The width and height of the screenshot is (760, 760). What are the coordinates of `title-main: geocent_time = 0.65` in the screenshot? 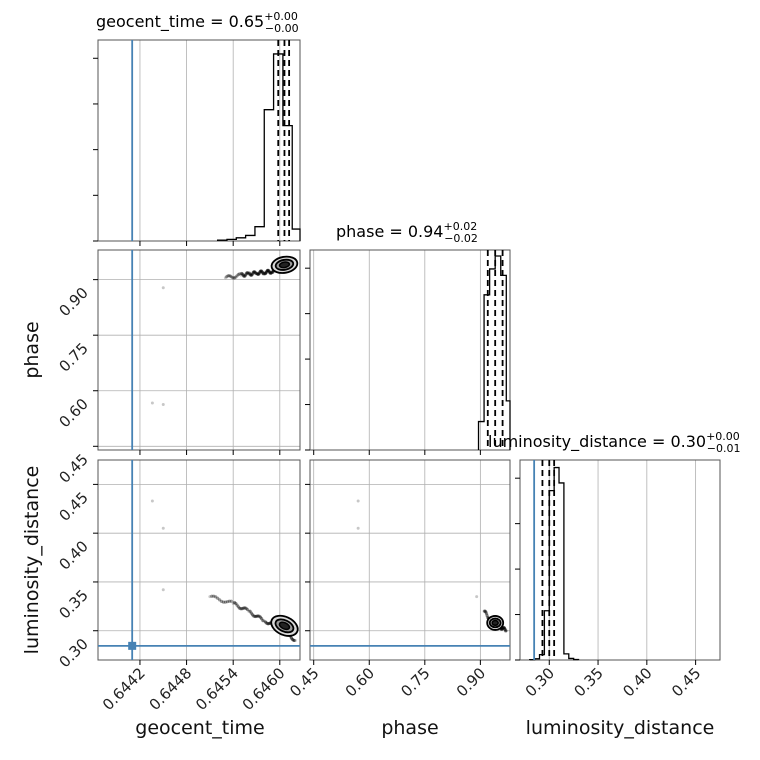 It's located at (180, 22).